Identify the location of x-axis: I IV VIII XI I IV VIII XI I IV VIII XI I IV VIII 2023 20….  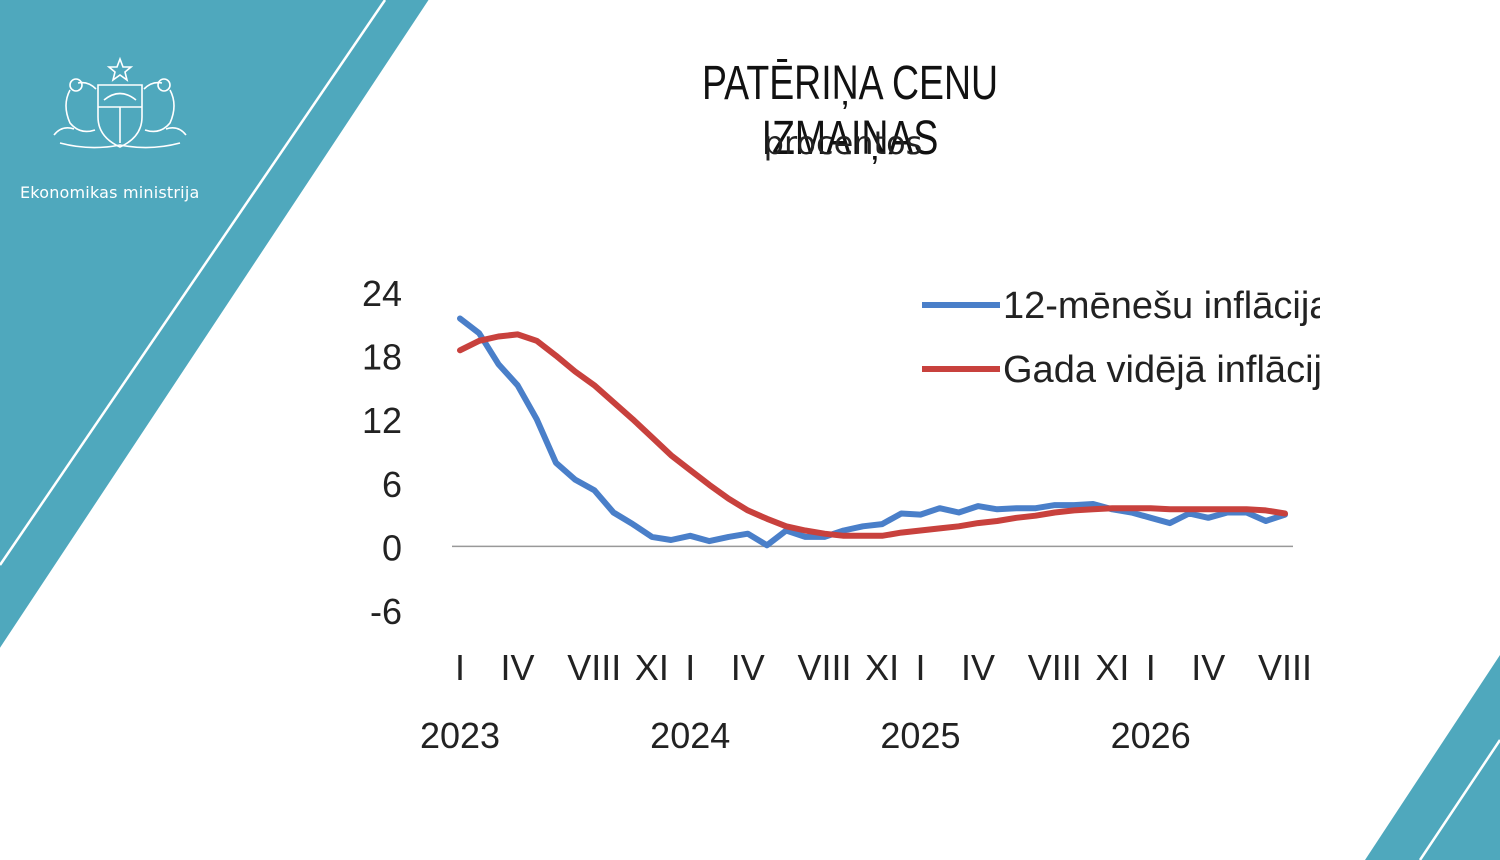
(866, 701).